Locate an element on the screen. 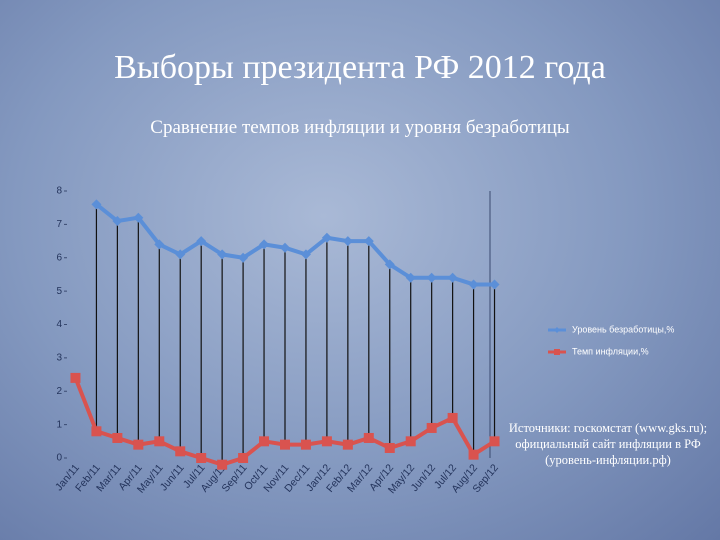  y-tick-label: 0 is located at coordinates (59, 458).